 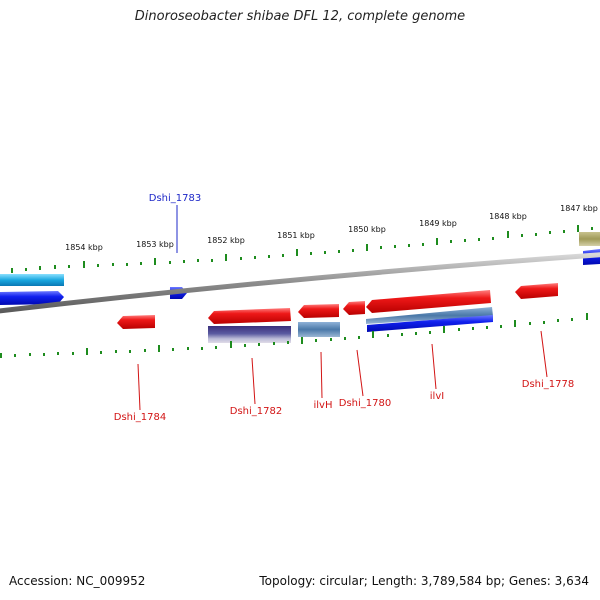 I want to click on genome-backbone, so click(x=300, y=283).